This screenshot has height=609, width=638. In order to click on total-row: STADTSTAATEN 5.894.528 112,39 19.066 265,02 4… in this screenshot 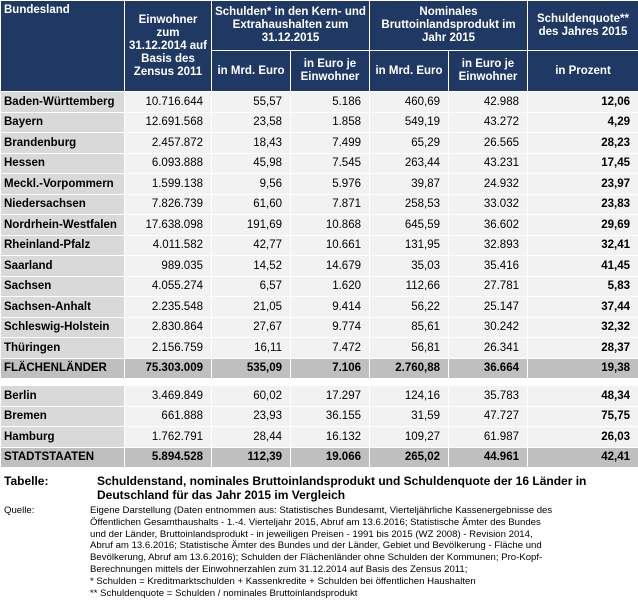, I will do `click(319, 457)`.